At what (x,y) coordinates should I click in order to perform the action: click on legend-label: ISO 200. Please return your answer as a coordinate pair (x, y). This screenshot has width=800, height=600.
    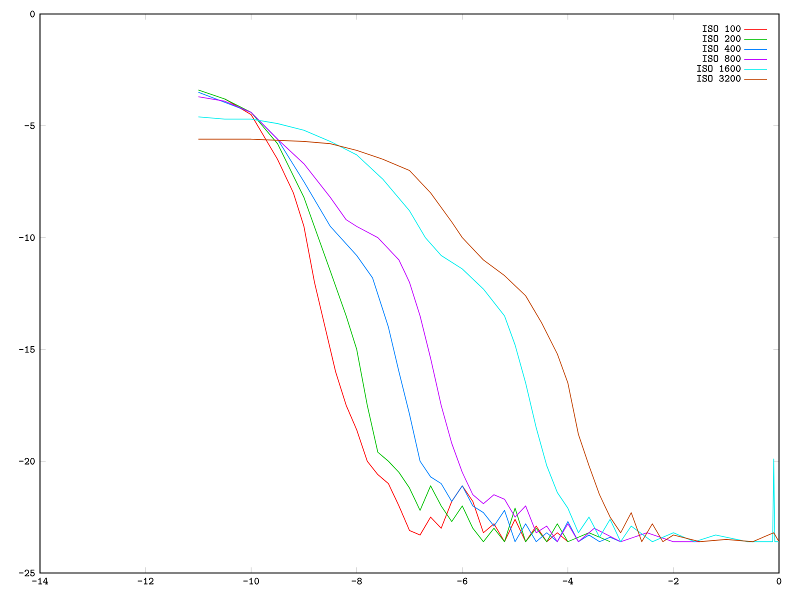
    Looking at the image, I should click on (721, 38).